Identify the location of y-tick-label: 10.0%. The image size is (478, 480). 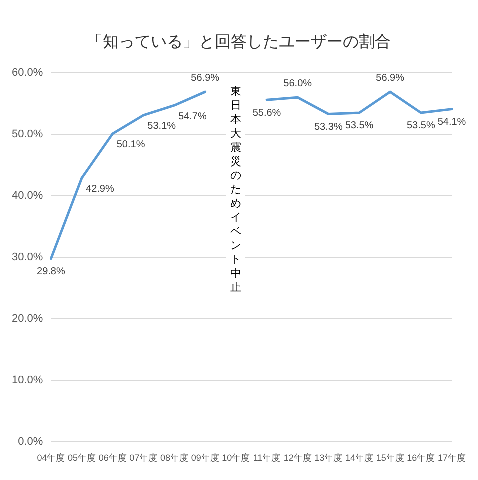
(28, 380).